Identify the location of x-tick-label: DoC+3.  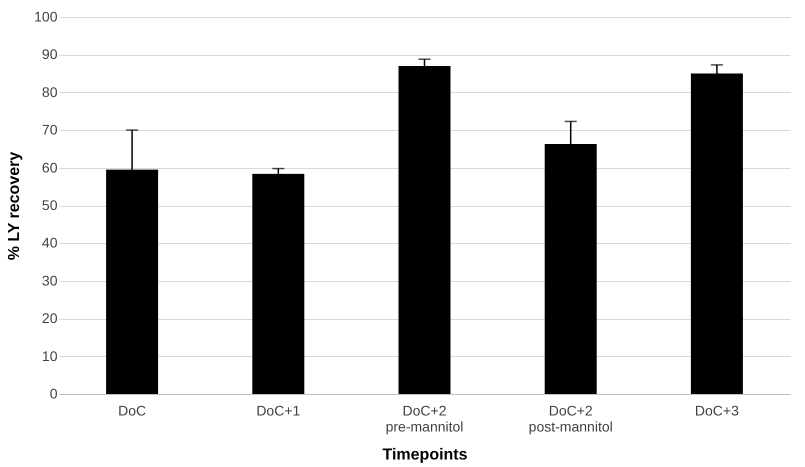
(717, 410).